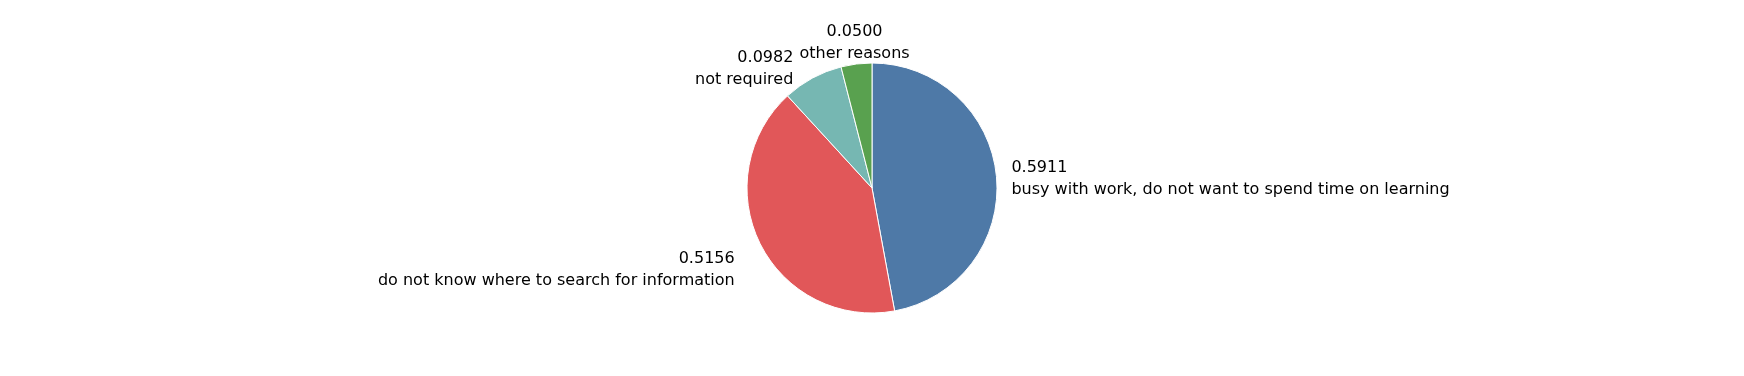 The width and height of the screenshot is (1744, 376). Describe the element at coordinates (556, 280) in the screenshot. I see `slice-label: do not know where to search for information` at that location.